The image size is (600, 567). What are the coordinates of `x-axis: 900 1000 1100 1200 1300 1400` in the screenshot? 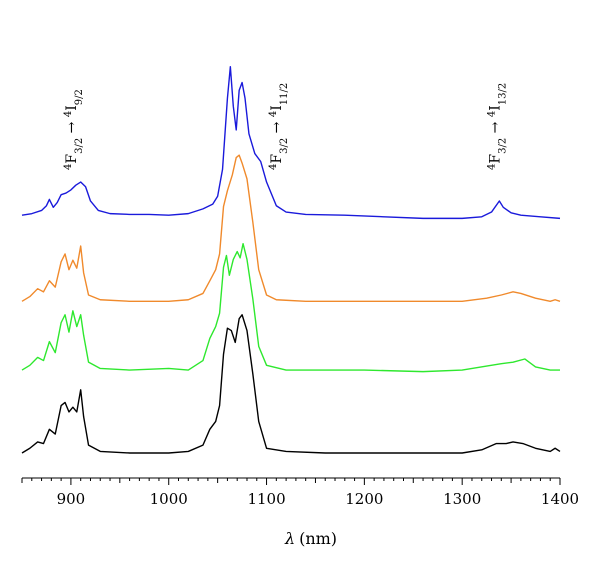 It's located at (300, 492).